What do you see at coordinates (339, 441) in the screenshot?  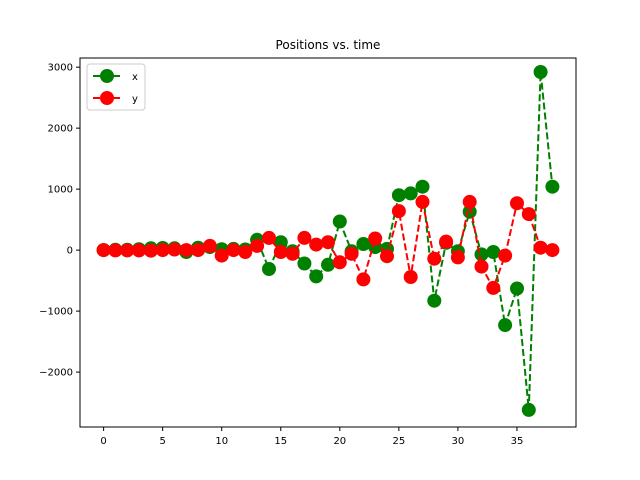 I see `x-tick-label: 20` at bounding box center [339, 441].